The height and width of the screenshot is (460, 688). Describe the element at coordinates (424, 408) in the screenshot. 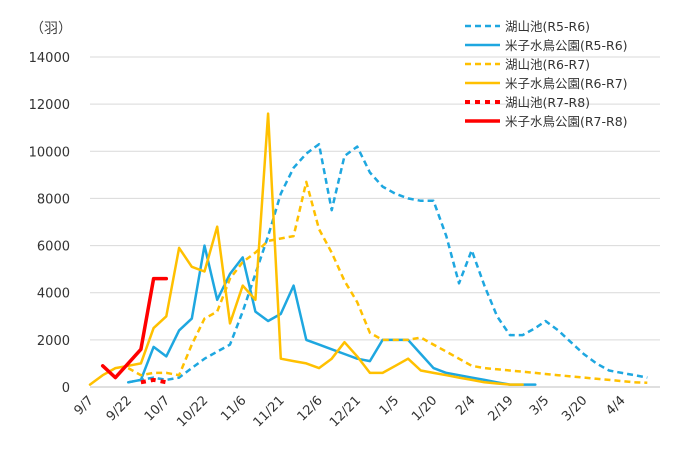

I see `x-tick-label: 1/20` at that location.